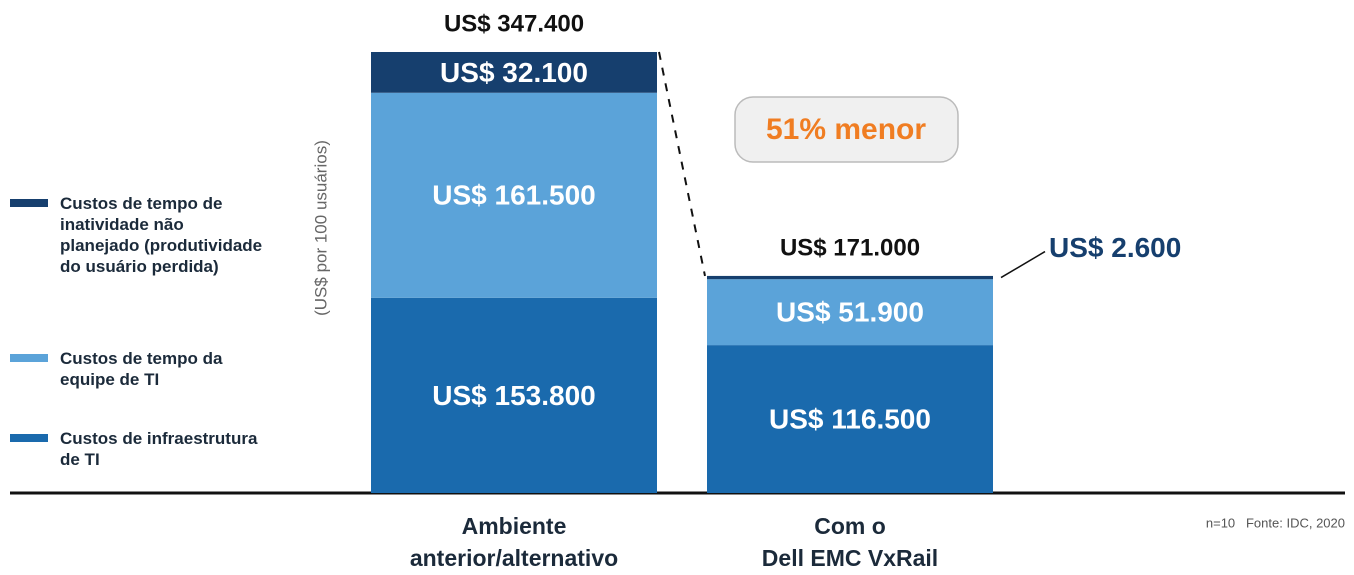  I want to click on value-label: US$ 161.500, so click(513, 195).